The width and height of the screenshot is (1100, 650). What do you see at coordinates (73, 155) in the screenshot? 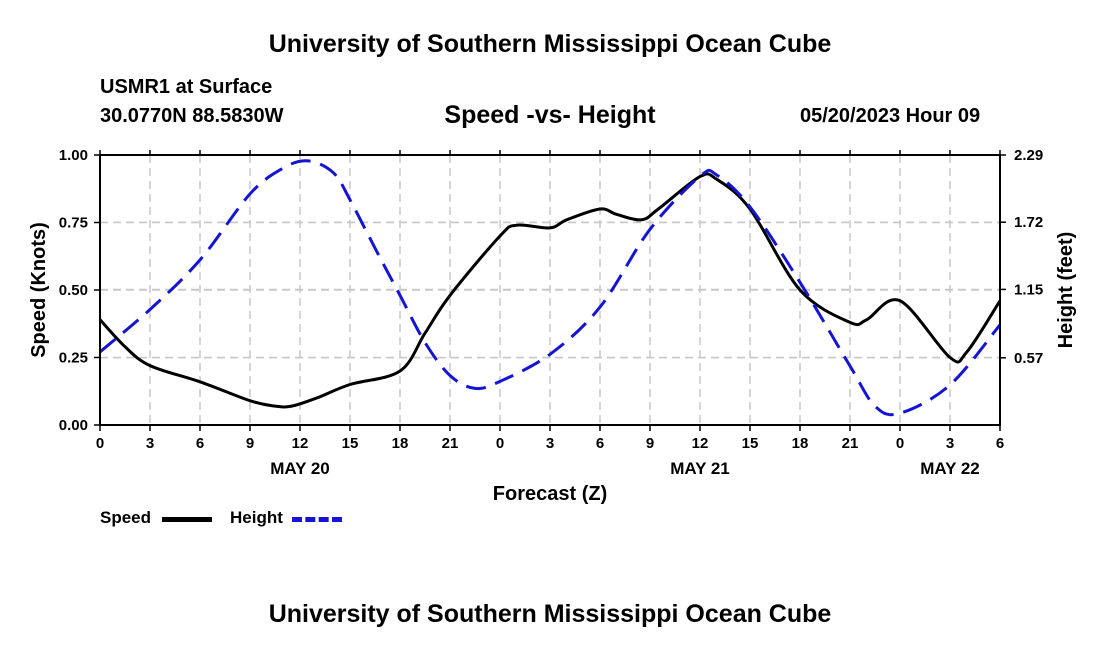
I see `y-tick-label: 1.00` at bounding box center [73, 155].